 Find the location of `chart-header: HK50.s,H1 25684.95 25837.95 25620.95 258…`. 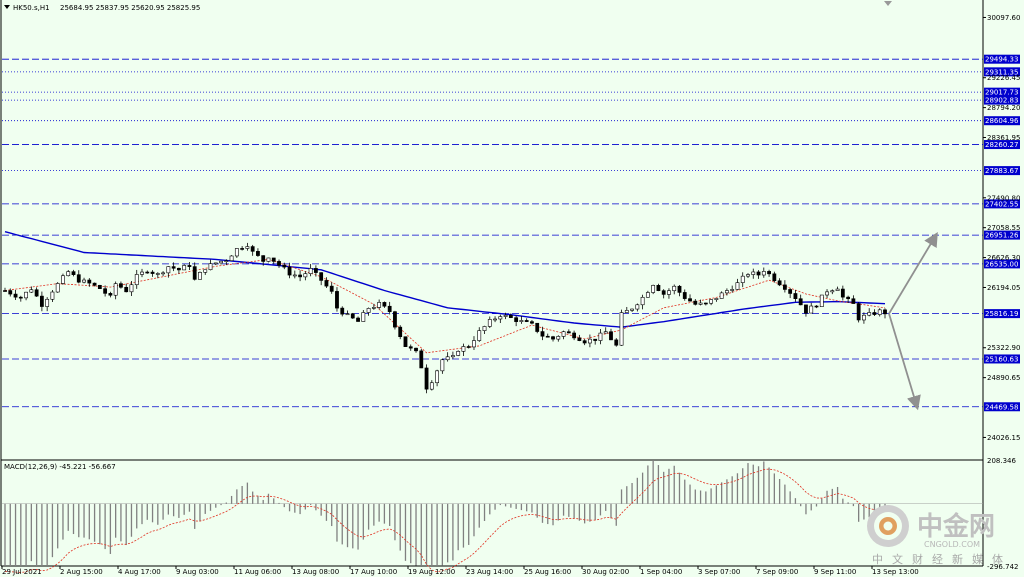

chart-header: HK50.s,H1 25684.95 25837.95 25620.95 258… is located at coordinates (448, 6).